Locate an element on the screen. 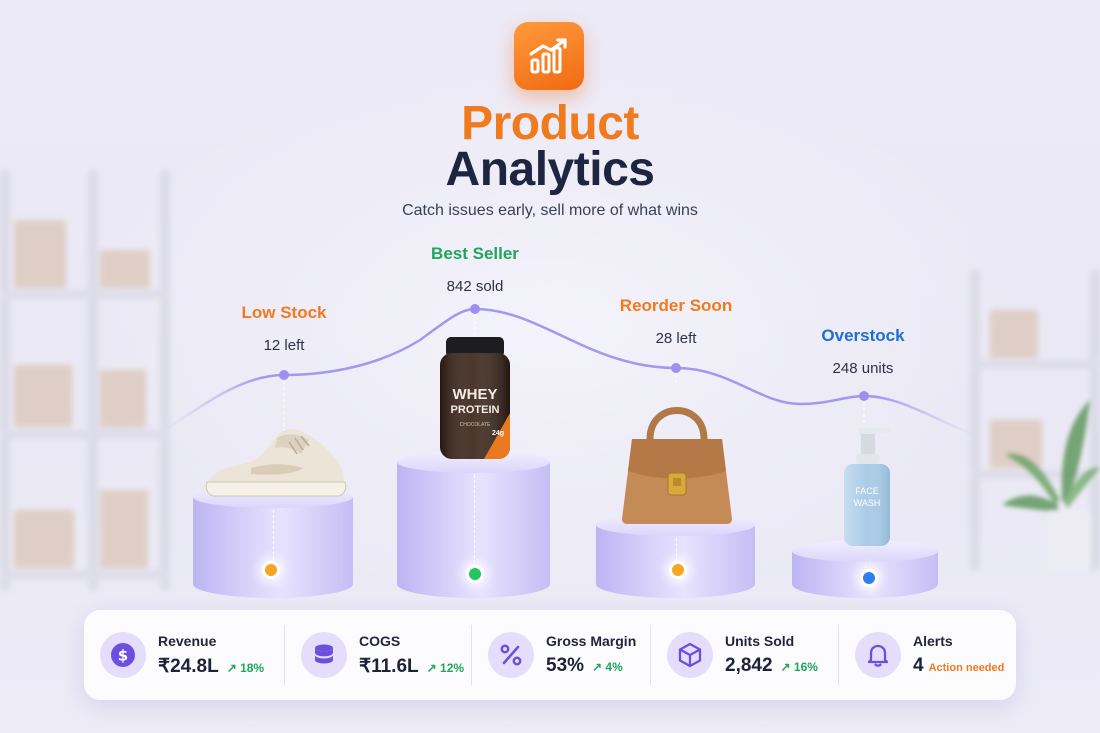 The height and width of the screenshot is (733, 1100). protein-jar-image: WHEY PROTEIN CHOCOLATE 24g is located at coordinates (475, 398).